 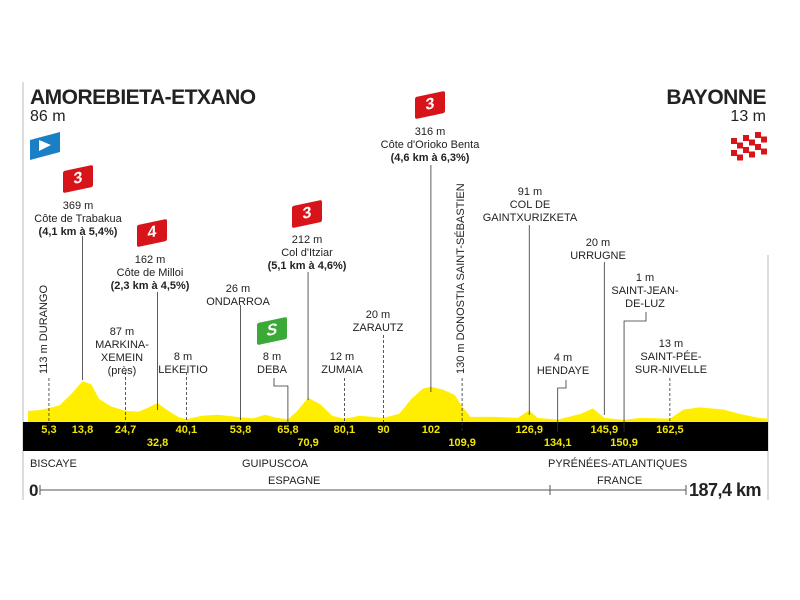 I want to click on km-mark: 134,1, so click(x=557, y=443).